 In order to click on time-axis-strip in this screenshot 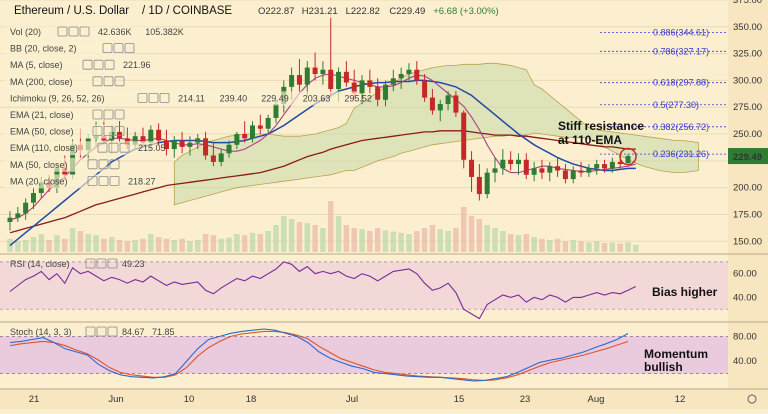, I will do `click(384, 399)`.